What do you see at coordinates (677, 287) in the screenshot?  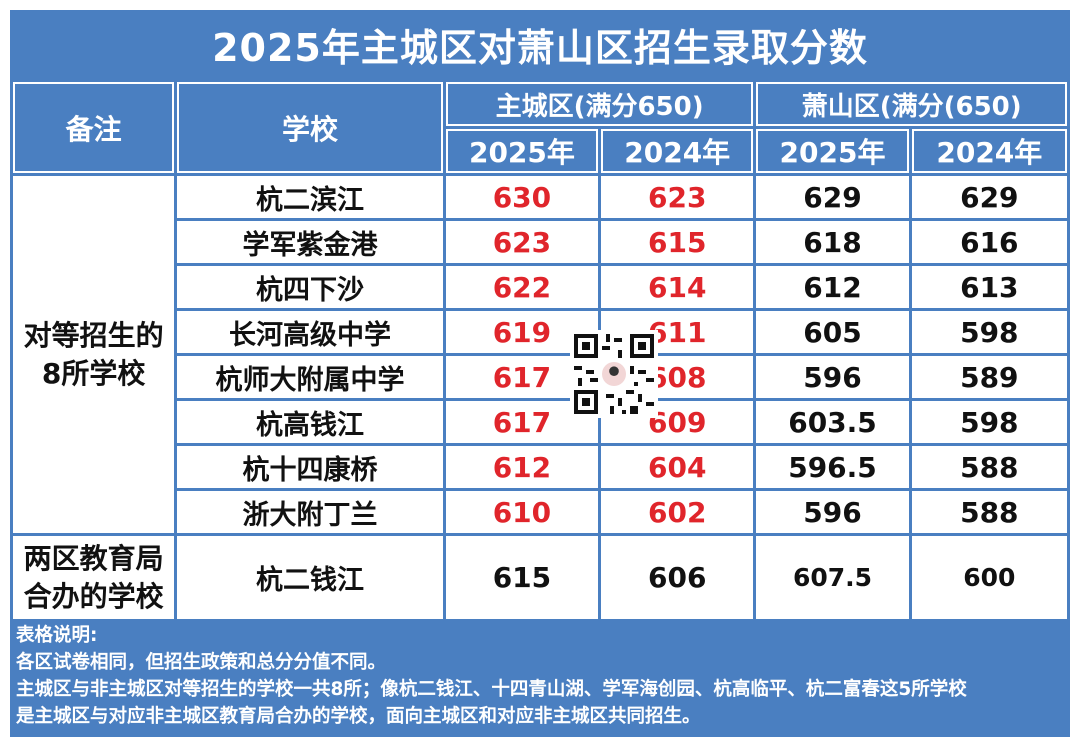 I see `score-main-2024: 614` at bounding box center [677, 287].